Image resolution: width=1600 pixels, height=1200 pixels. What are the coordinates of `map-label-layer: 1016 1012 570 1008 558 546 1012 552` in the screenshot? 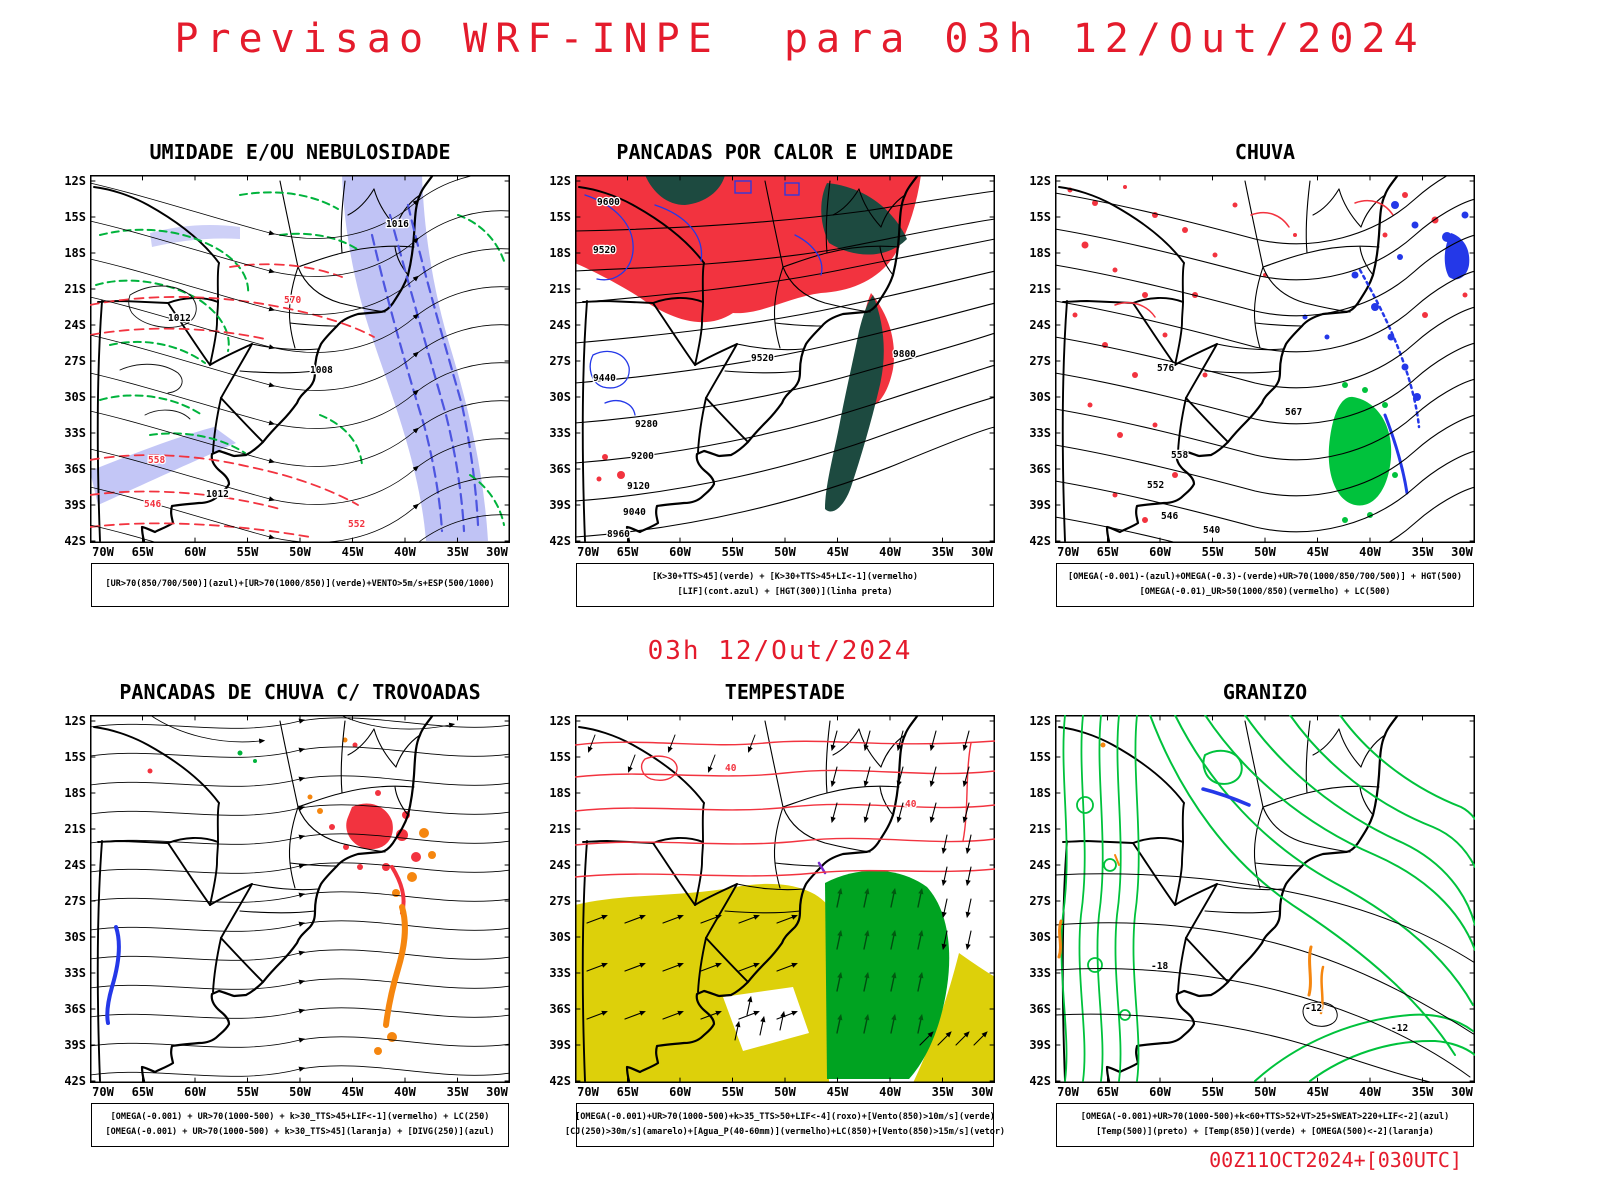 It's located at (277, 375).